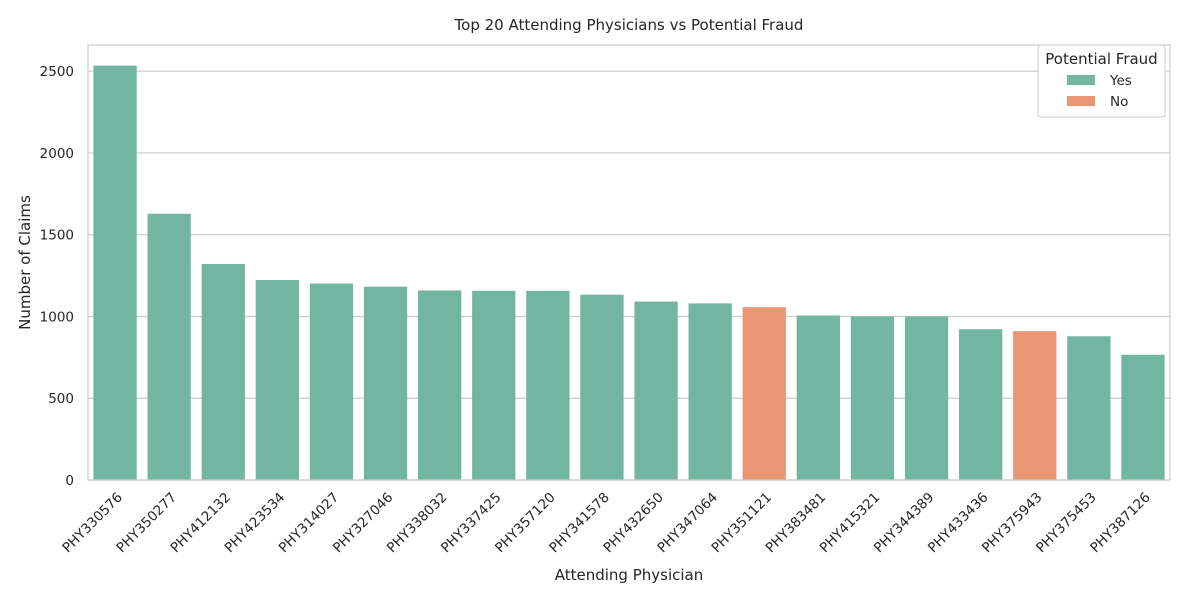 The height and width of the screenshot is (604, 1200). What do you see at coordinates (440, 385) in the screenshot?
I see `bar-phy338032` at bounding box center [440, 385].